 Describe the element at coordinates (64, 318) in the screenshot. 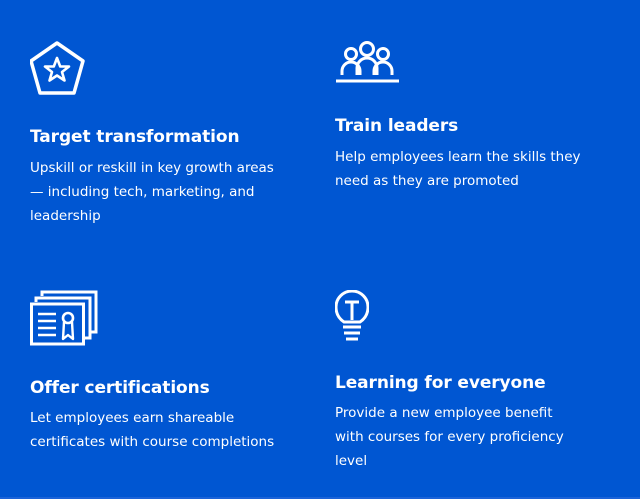

I see `certificates-icon` at that location.